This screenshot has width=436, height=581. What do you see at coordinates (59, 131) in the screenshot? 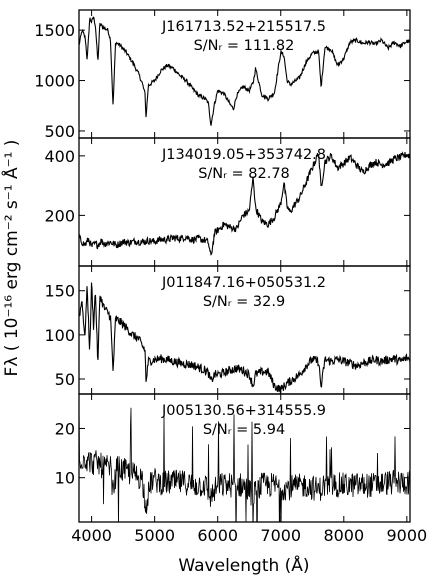
I see `y-tick-label: 500` at bounding box center [59, 131].